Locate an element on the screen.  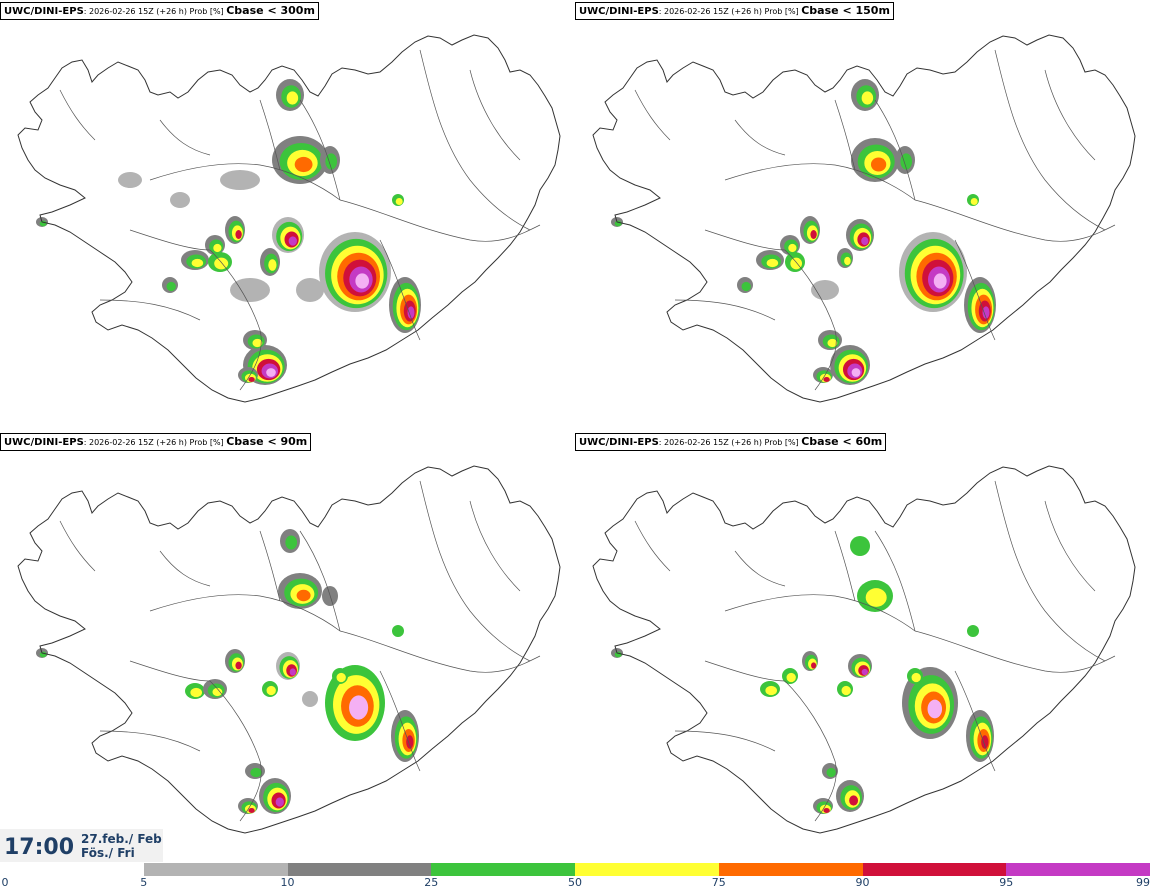
colorbar-tick-label: 10 is located at coordinates (287, 882).